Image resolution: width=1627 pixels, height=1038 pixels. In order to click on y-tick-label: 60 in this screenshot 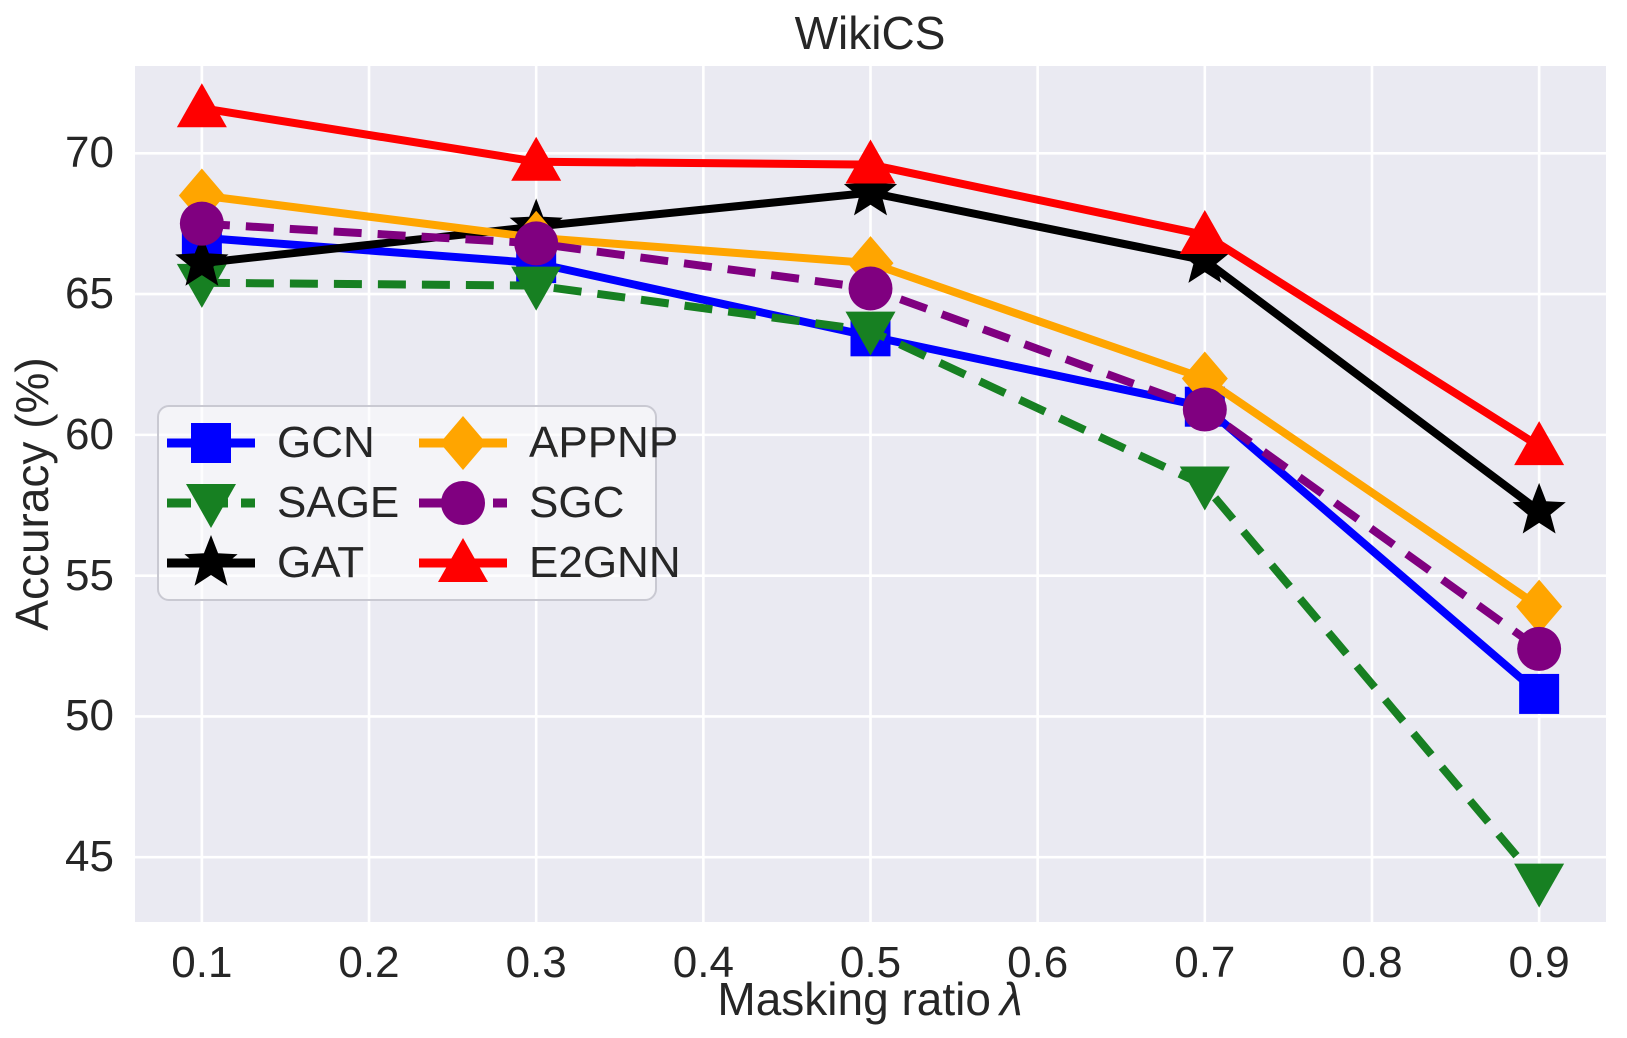, I will do `click(89, 434)`.